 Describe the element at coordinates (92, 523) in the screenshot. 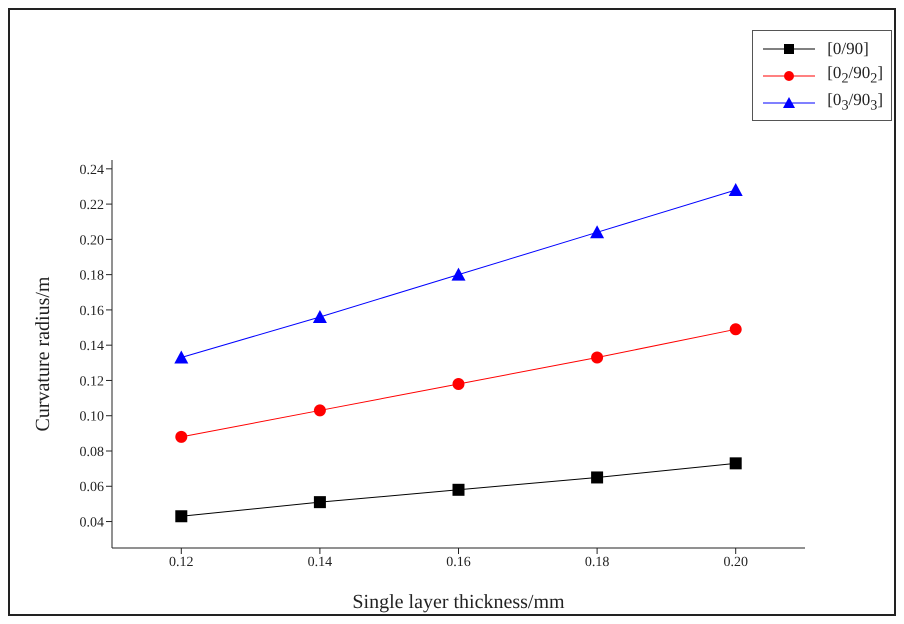

I see `y-tick-label: 0.04` at that location.